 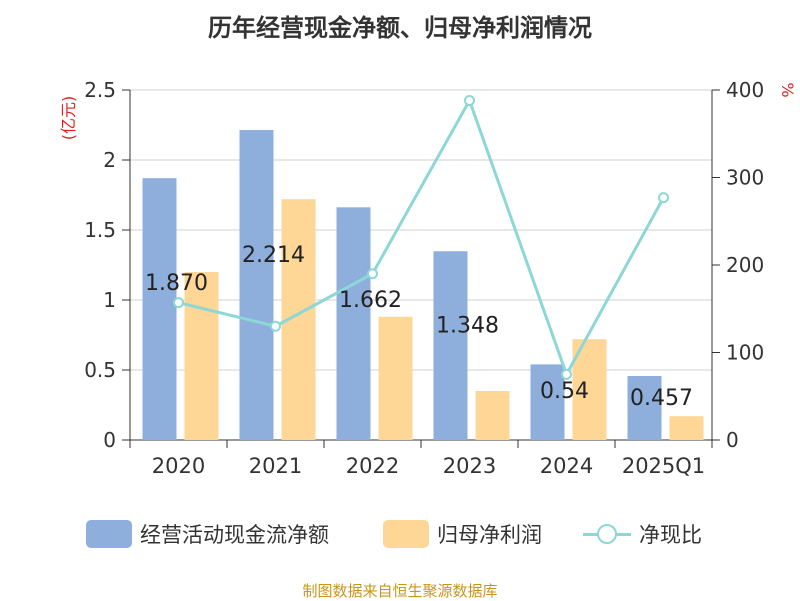 I want to click on data-label-cashflow: 0.457, so click(x=661, y=398).